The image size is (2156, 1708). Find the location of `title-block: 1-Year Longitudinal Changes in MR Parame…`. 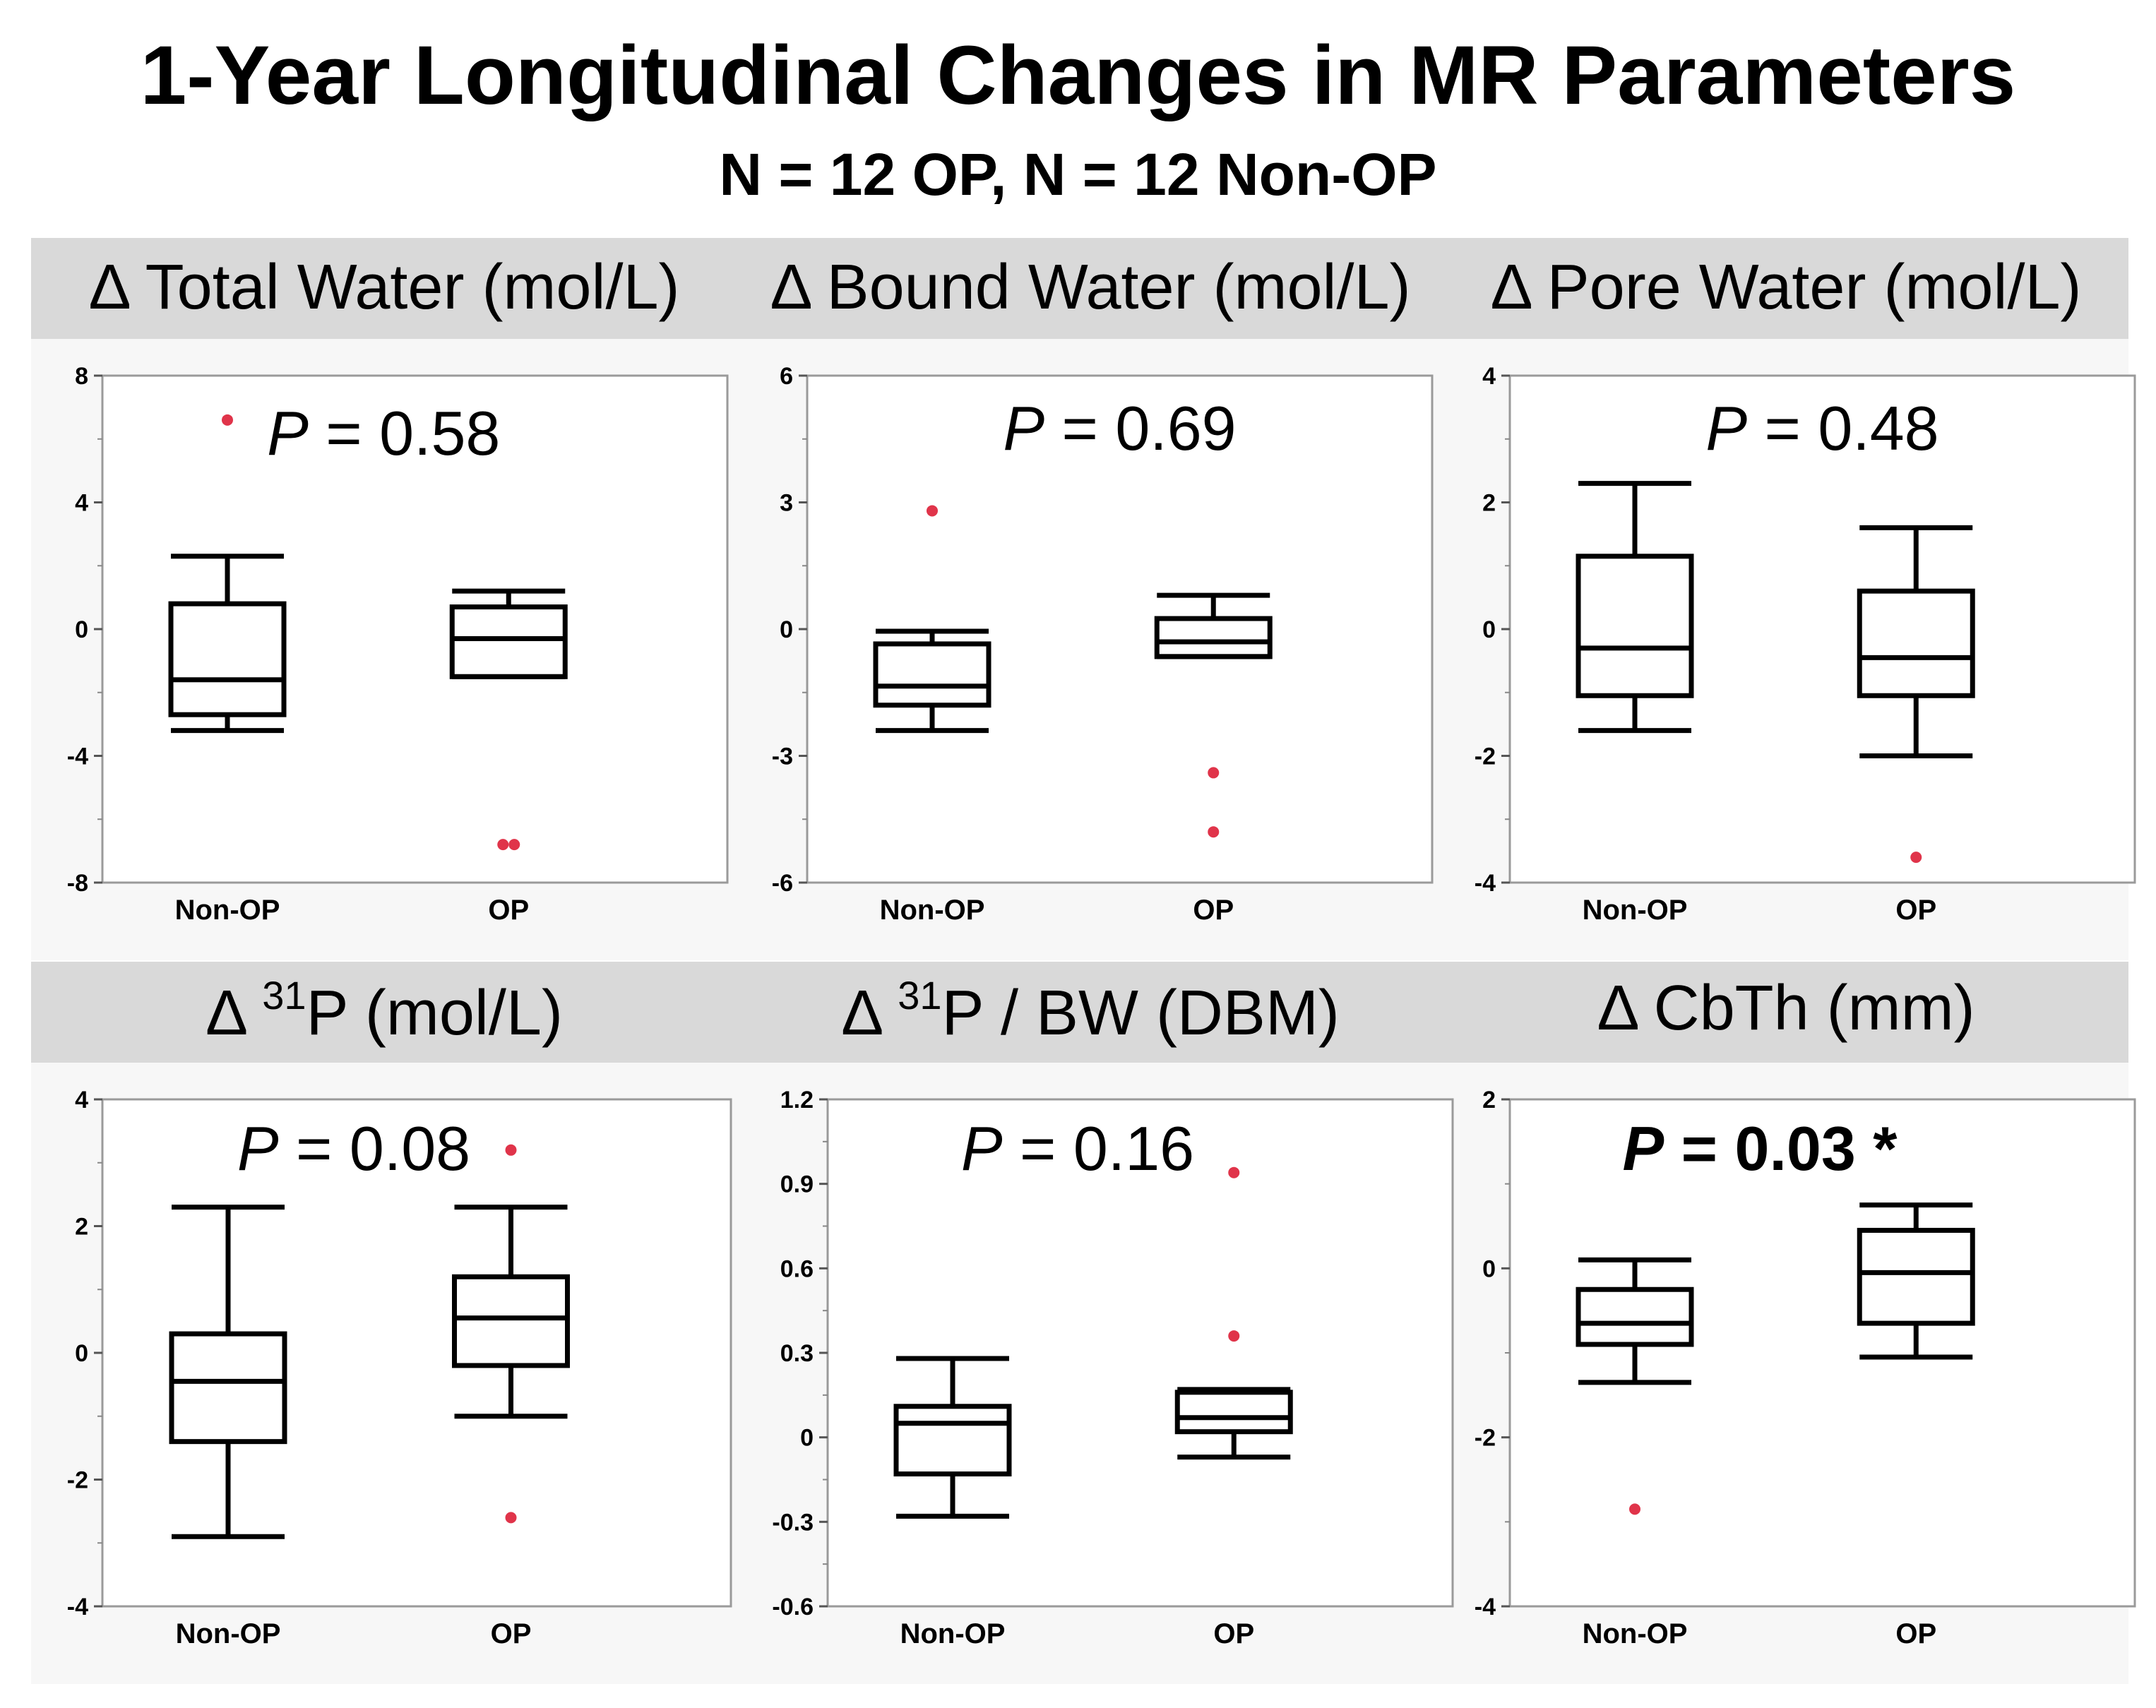

title-block: 1-Year Longitudinal Changes in MR Parame… is located at coordinates (1078, 116).